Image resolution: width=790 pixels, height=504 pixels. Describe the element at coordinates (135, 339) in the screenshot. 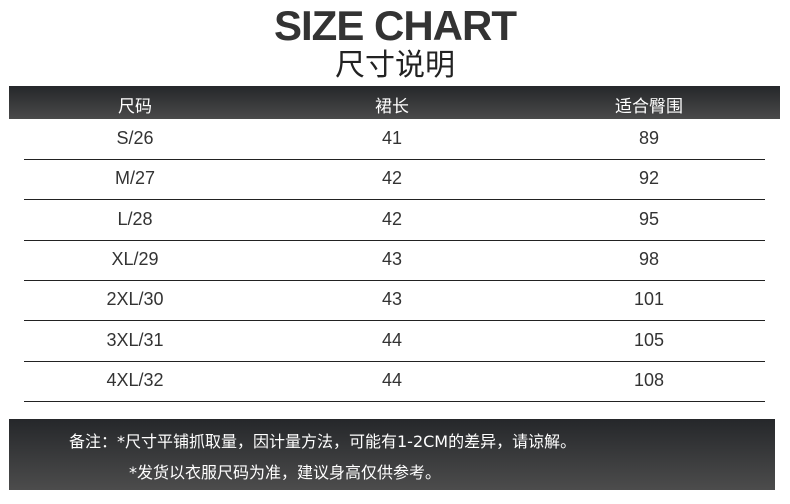

I see `size-cell: 3XL/31` at that location.